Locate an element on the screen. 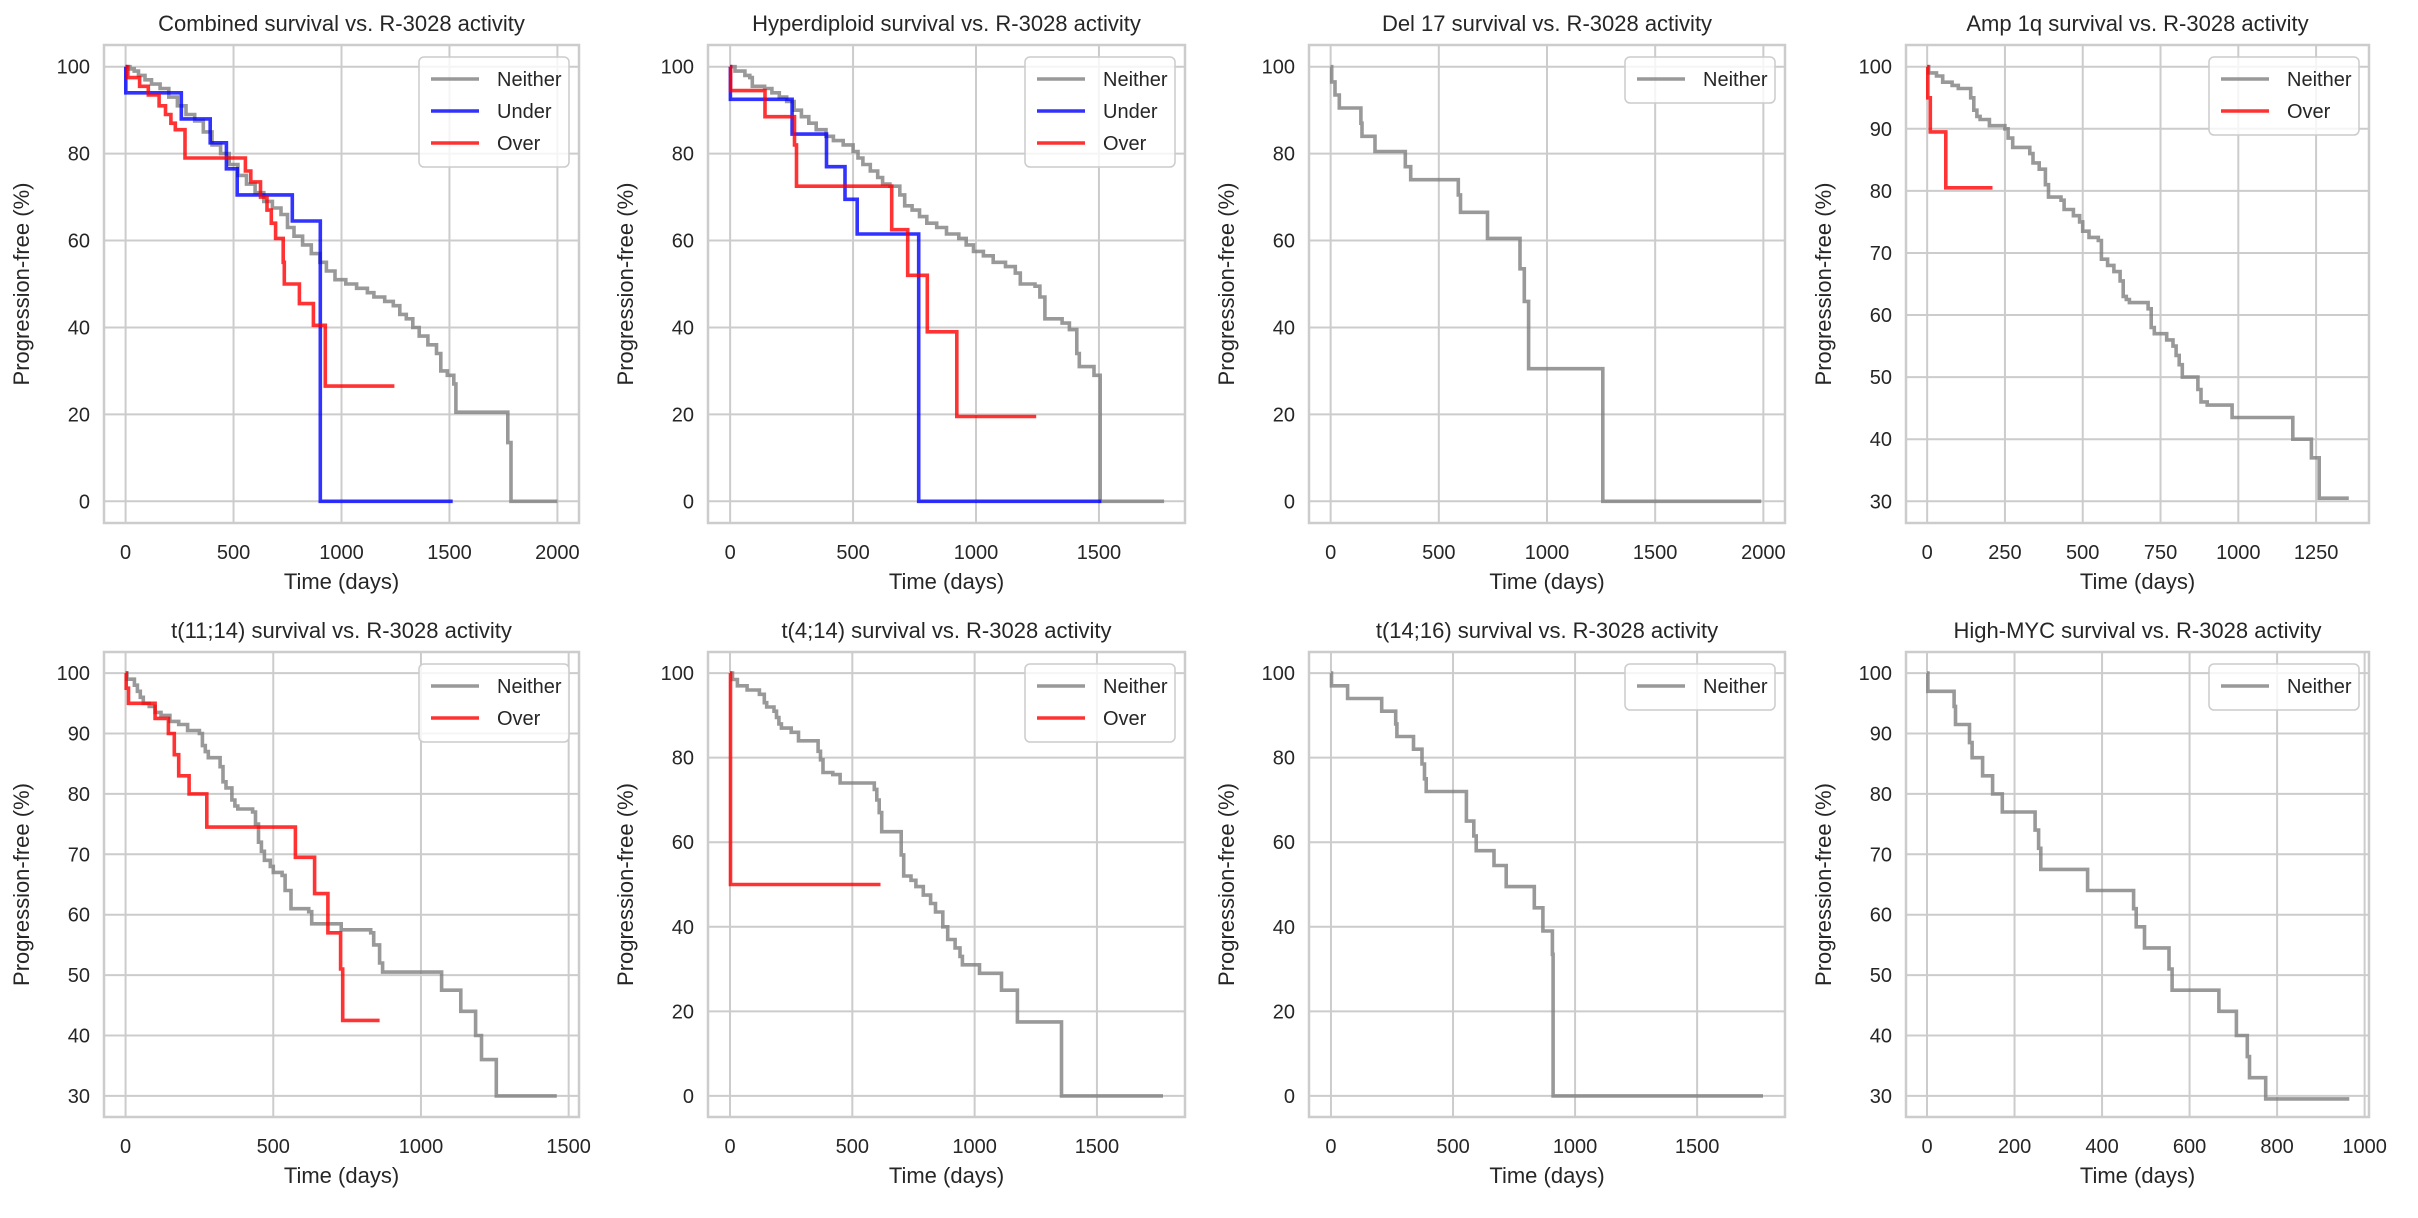 The width and height of the screenshot is (2418, 1218). subplot-title: Combined survival vs. R-3028 activity is located at coordinates (341, 23).